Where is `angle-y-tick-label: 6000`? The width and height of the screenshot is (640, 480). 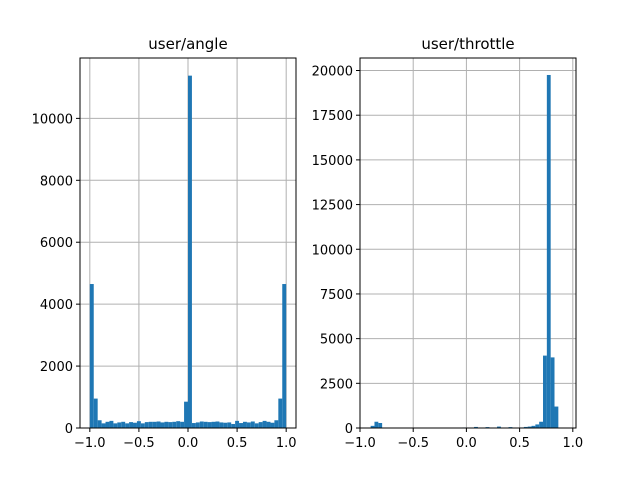 angle-y-tick-label: 6000 is located at coordinates (56, 243).